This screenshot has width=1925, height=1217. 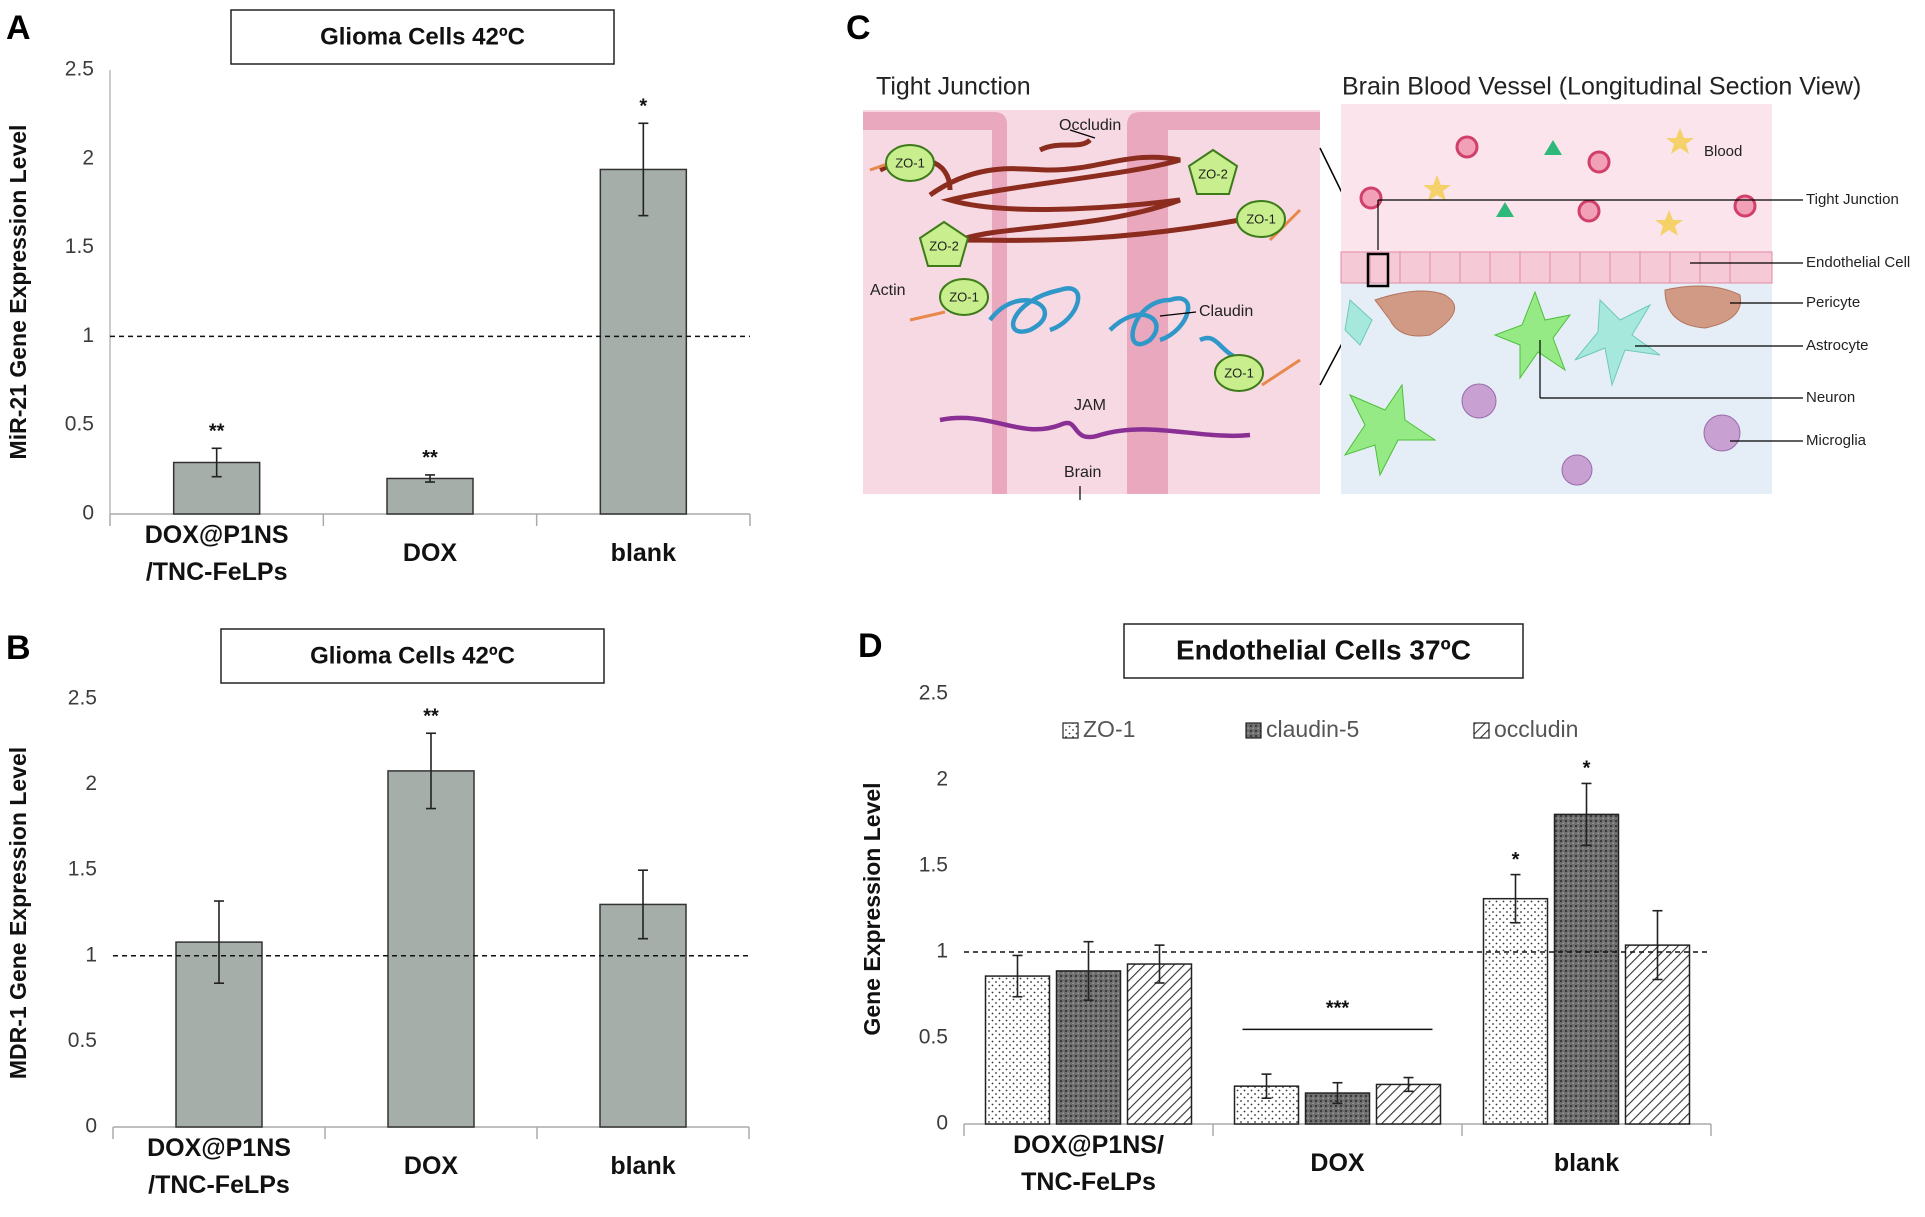 I want to click on blood-cells, so click(x=1558, y=179).